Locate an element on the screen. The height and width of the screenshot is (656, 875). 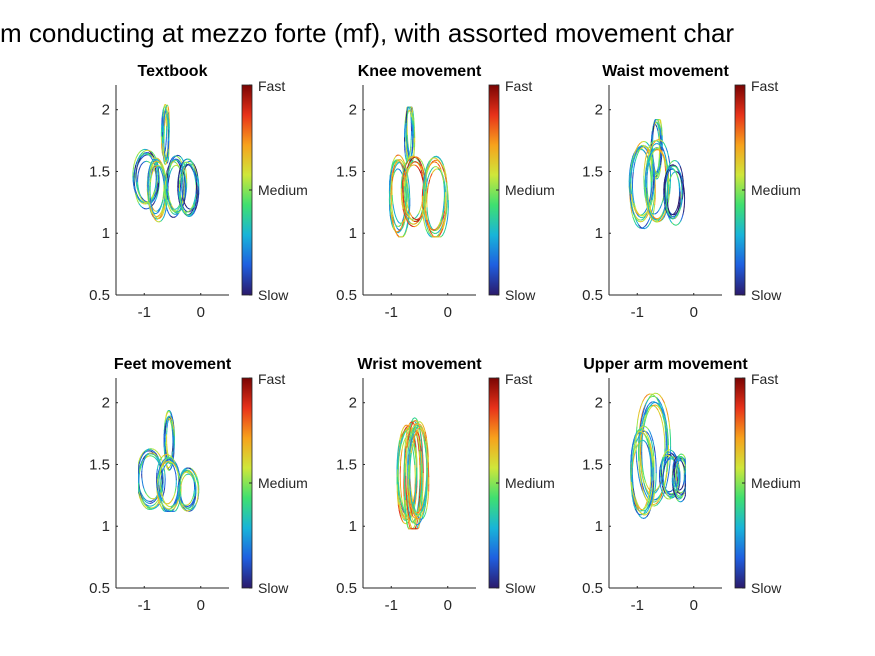
y-tick-label: 1 is located at coordinates (106, 233).